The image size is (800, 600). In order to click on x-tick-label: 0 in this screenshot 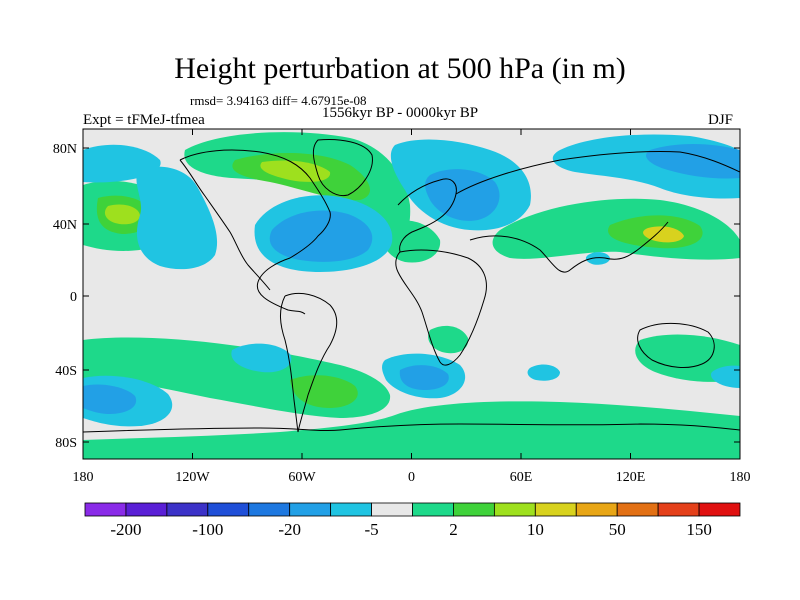, I will do `click(411, 477)`.